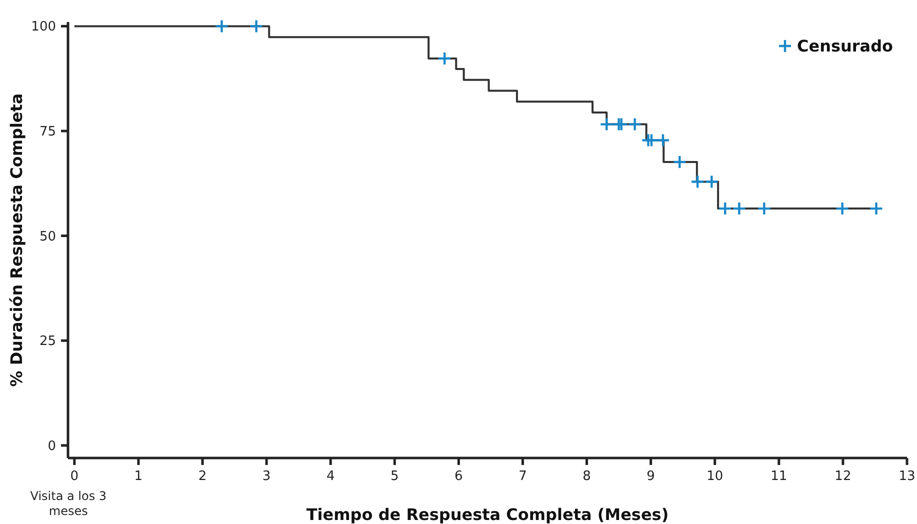 This screenshot has width=917, height=524. Describe the element at coordinates (394, 476) in the screenshot. I see `x-tick-label: 5` at that location.